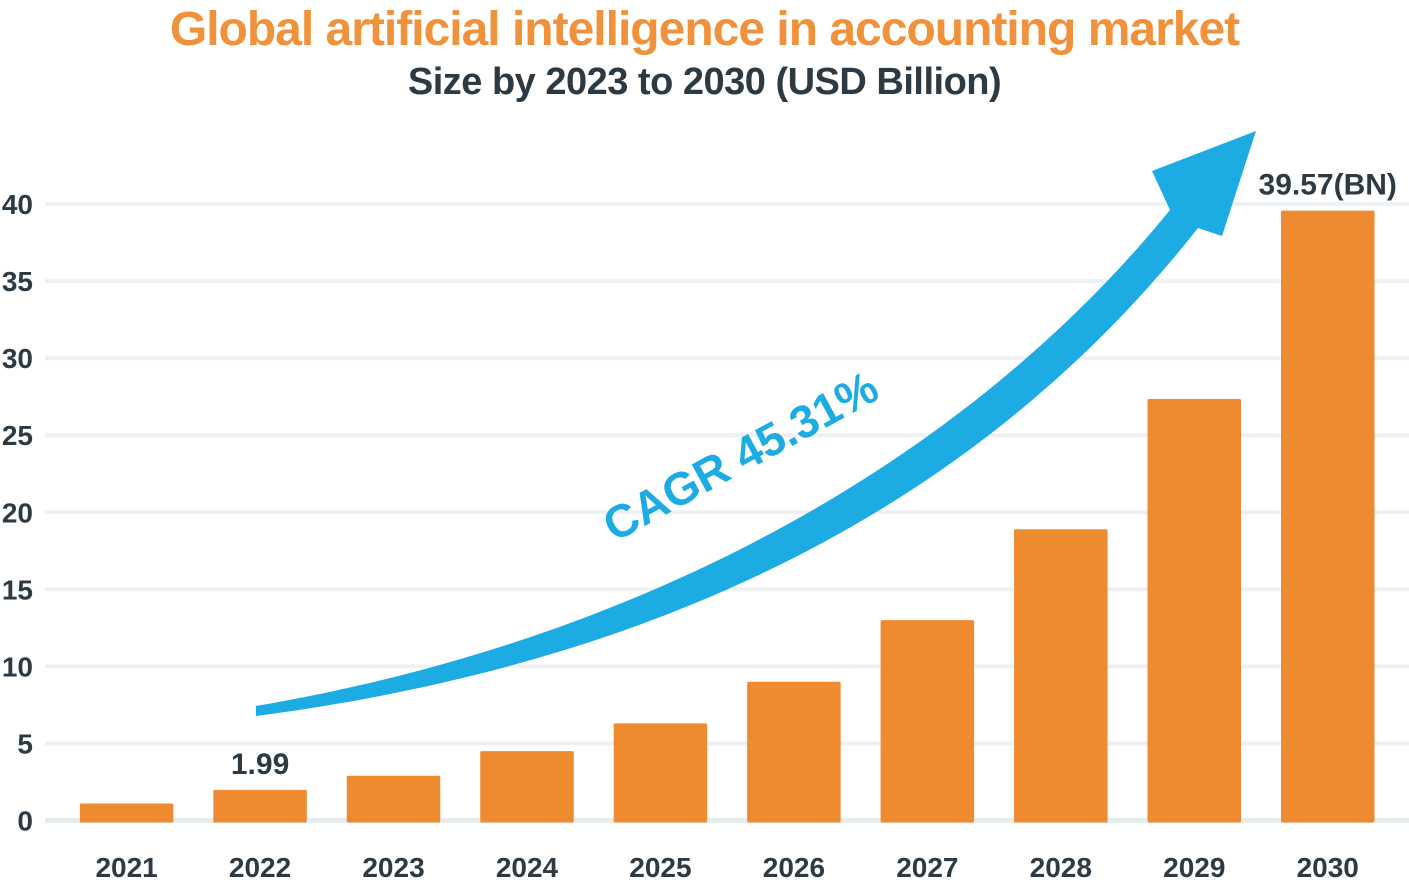 The image size is (1409, 888). I want to click on x-tick-label-2022: 2022, so click(260, 867).